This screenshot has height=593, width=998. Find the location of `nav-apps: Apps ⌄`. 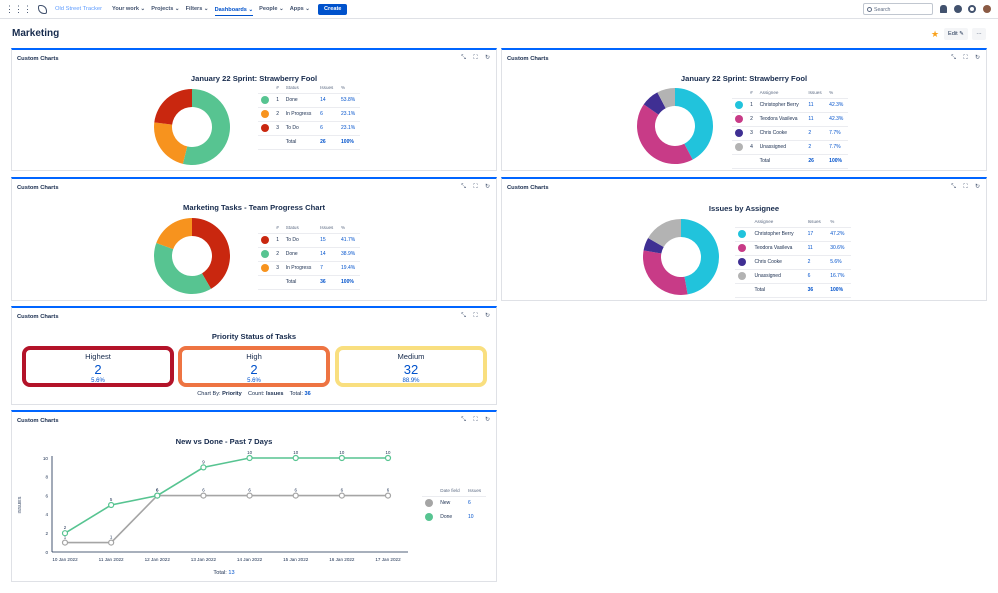

nav-apps: Apps ⌄ is located at coordinates (299, 9).